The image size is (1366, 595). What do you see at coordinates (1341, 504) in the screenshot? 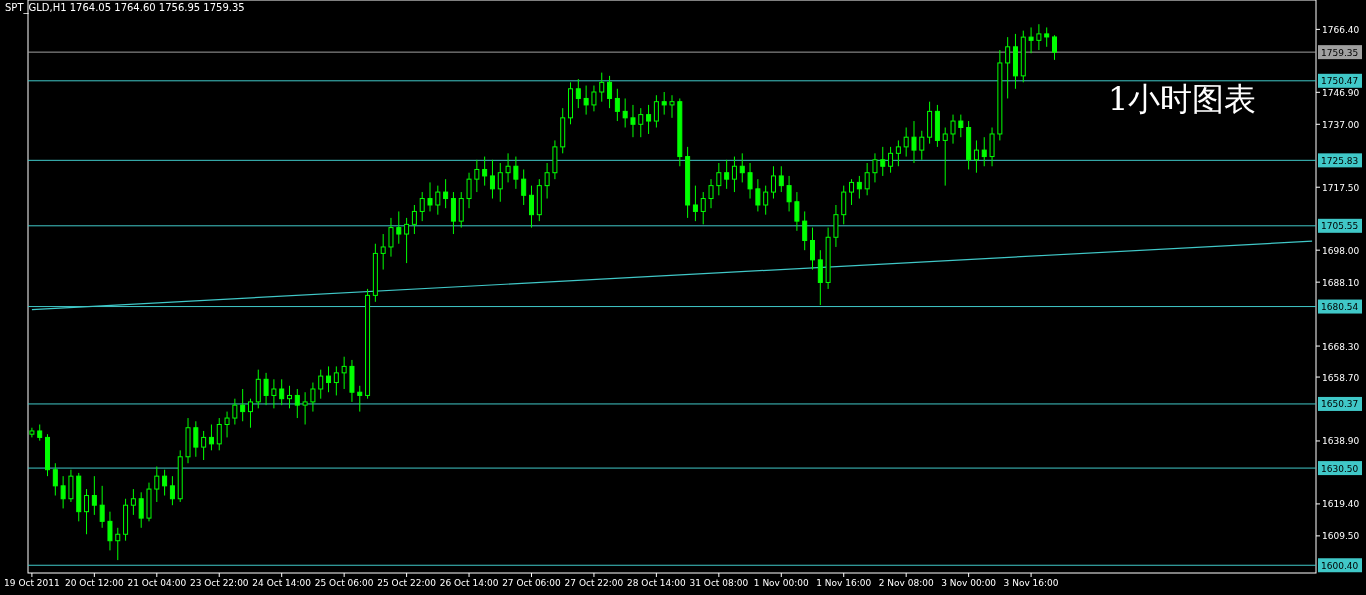
I see `y-tick-label: 1619.40` at bounding box center [1341, 504].